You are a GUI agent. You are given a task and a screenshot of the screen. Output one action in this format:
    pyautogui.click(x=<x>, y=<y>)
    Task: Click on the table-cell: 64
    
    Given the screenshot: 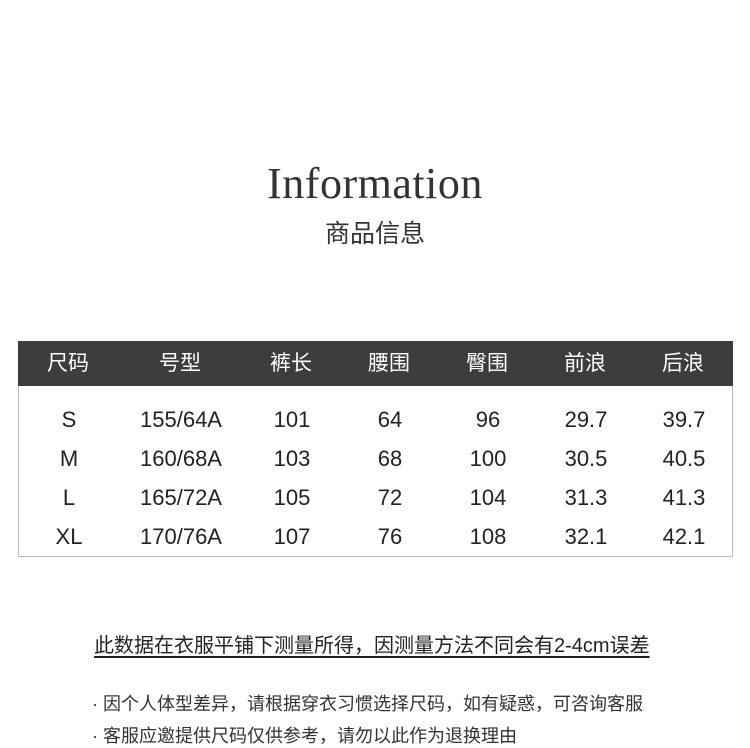 What is the action you would take?
    pyautogui.click(x=390, y=419)
    